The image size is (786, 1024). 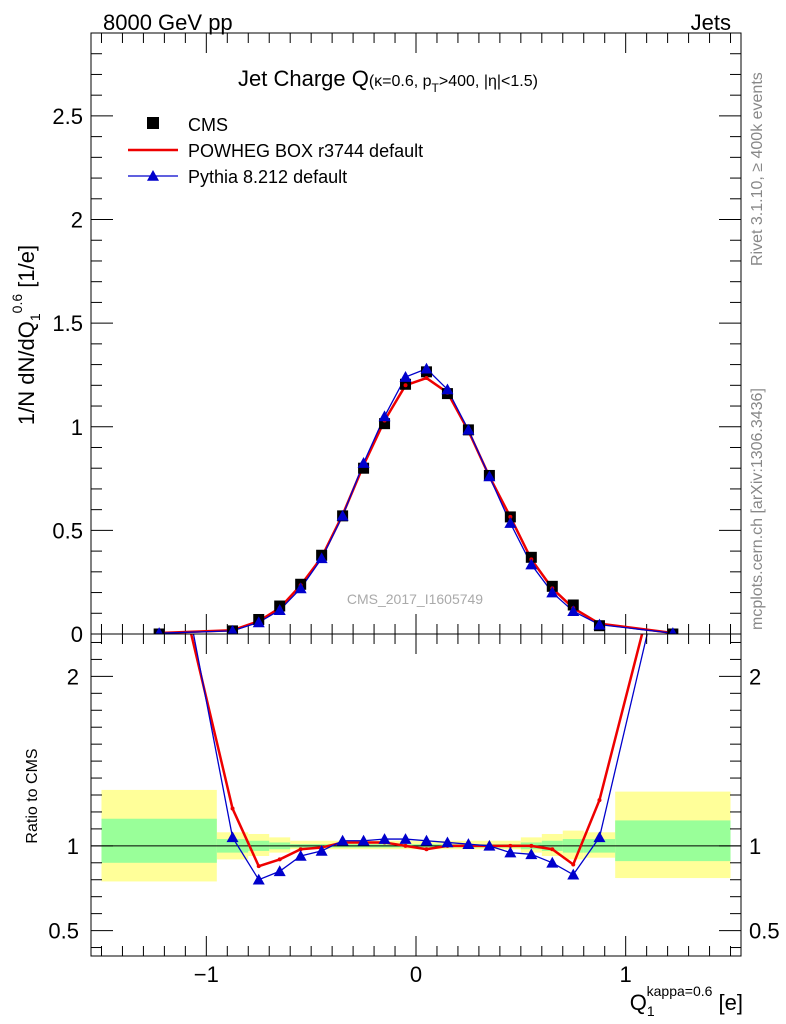 What do you see at coordinates (755, 676) in the screenshot?
I see `ratio-ytick-label-right: 2` at bounding box center [755, 676].